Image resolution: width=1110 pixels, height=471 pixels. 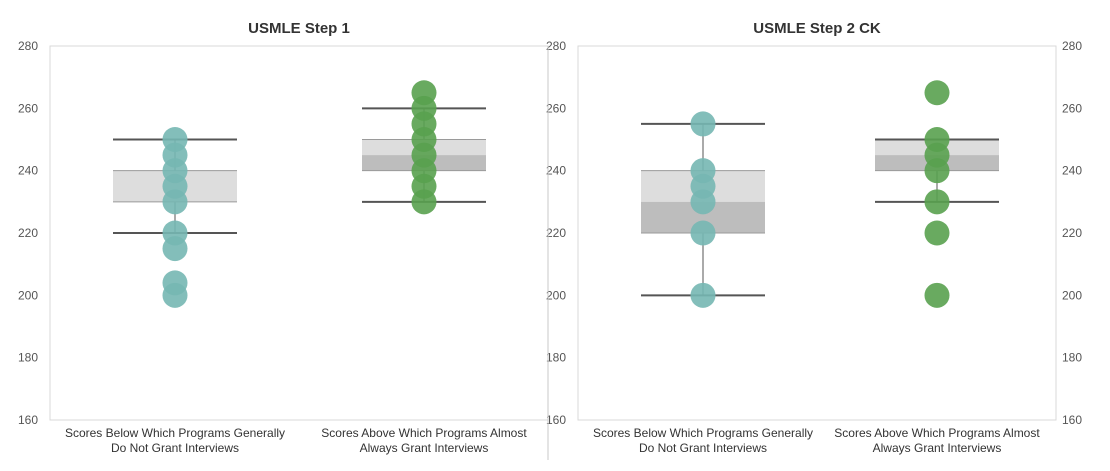 What do you see at coordinates (817, 28) in the screenshot?
I see `chart-title: USMLE Step 2 CK` at bounding box center [817, 28].